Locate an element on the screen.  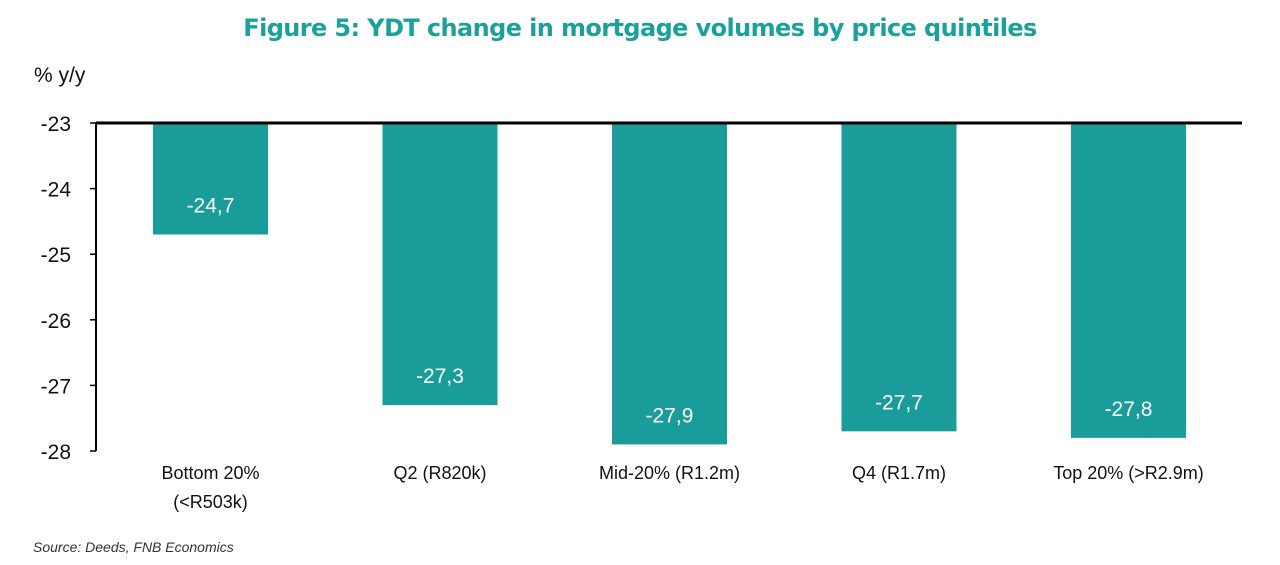
y-tick-label: -23 is located at coordinates (56, 124).